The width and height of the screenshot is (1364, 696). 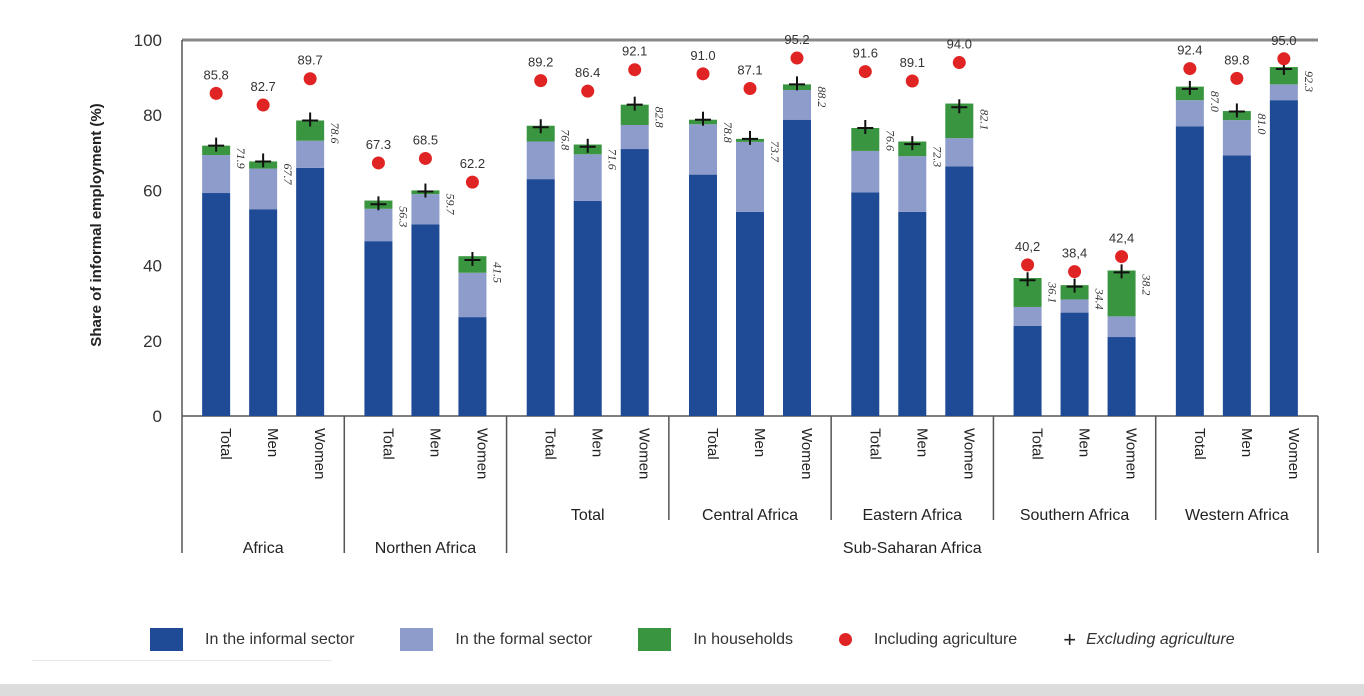 I want to click on legend-item-formal: In the formal sector, so click(x=496, y=639).